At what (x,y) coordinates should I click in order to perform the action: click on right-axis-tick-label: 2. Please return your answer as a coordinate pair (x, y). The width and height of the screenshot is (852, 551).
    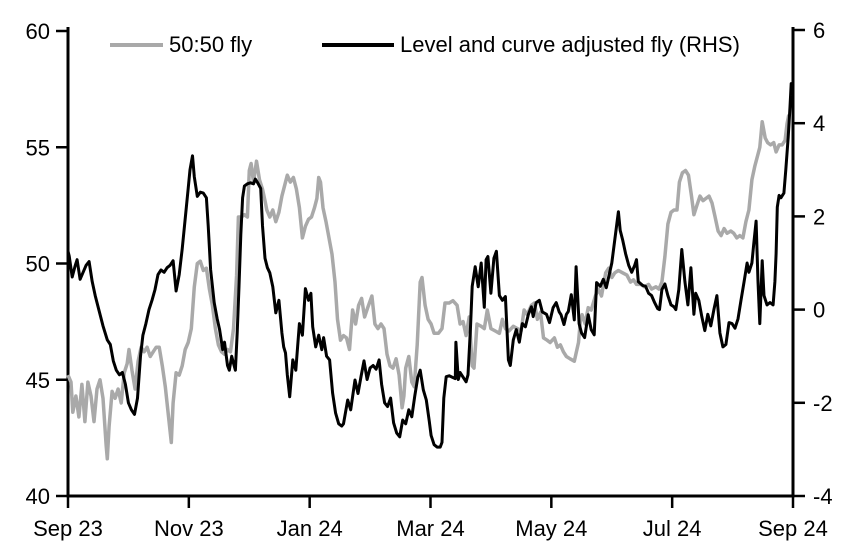
    Looking at the image, I should click on (819, 216).